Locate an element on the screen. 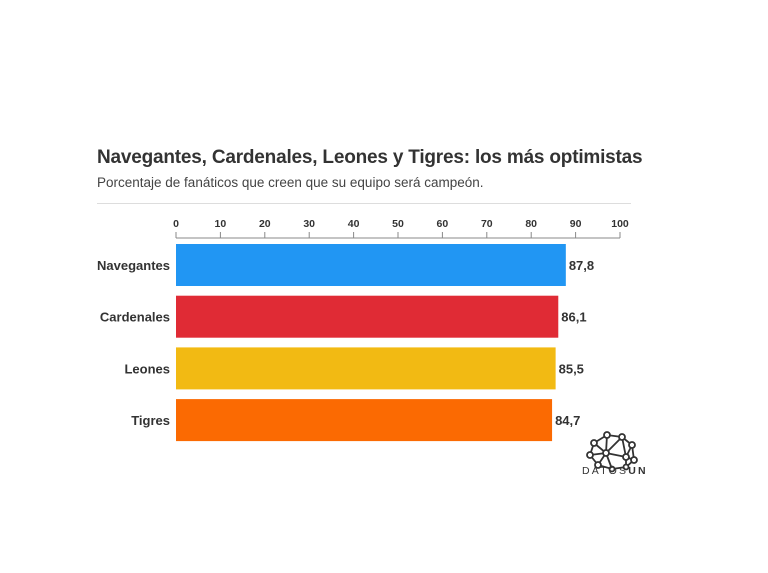 The width and height of the screenshot is (768, 573). category-label: Leones is located at coordinates (147, 368).